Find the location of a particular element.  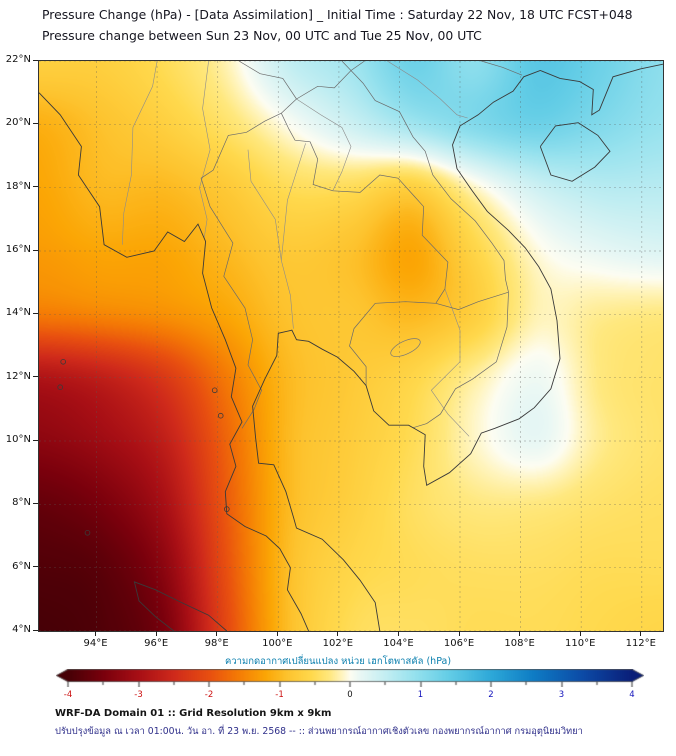

lat-tick-label: 4°N is located at coordinates (21, 629).